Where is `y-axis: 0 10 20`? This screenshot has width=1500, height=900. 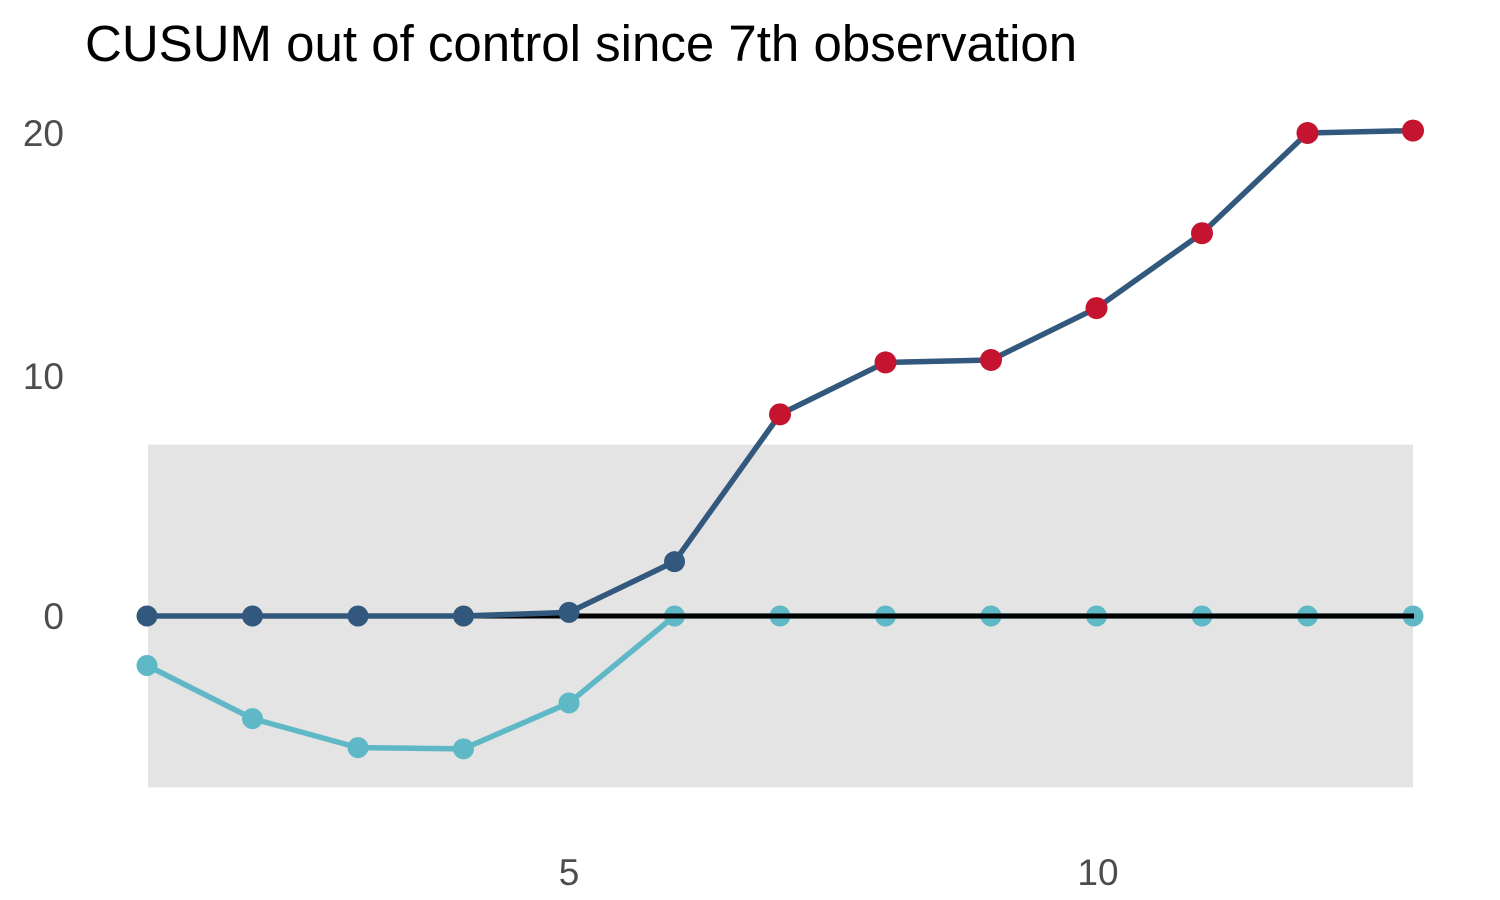
y-axis: 0 10 20 is located at coordinates (43, 375).